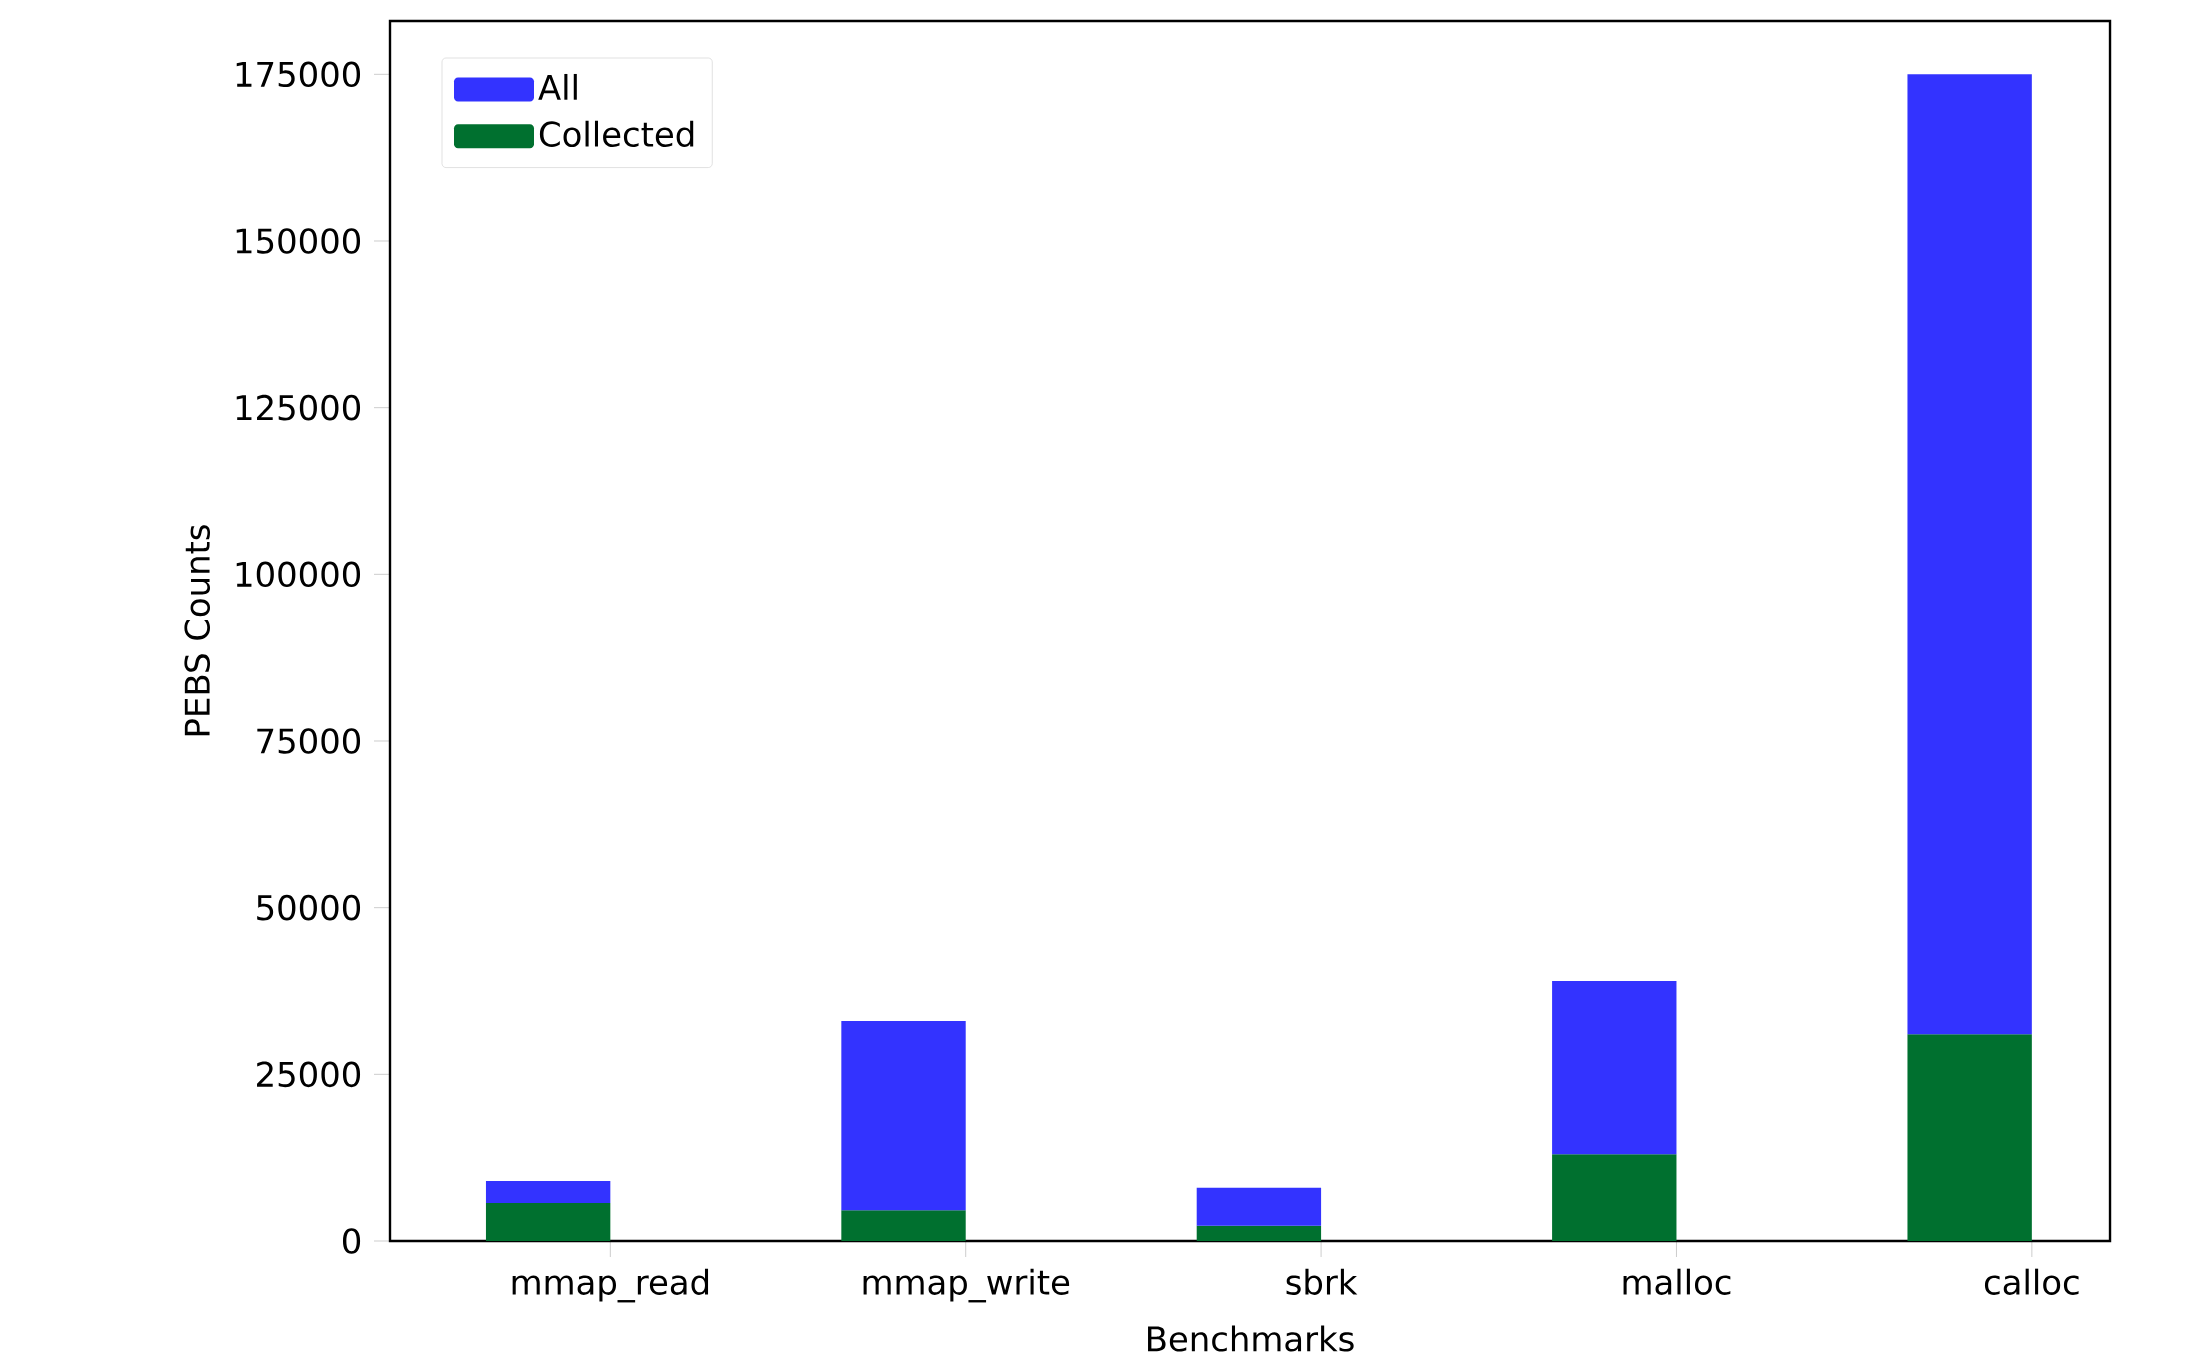 This screenshot has height=1357, width=2202. Describe the element at coordinates (298, 407) in the screenshot. I see `y-tick-label: 125000` at that location.